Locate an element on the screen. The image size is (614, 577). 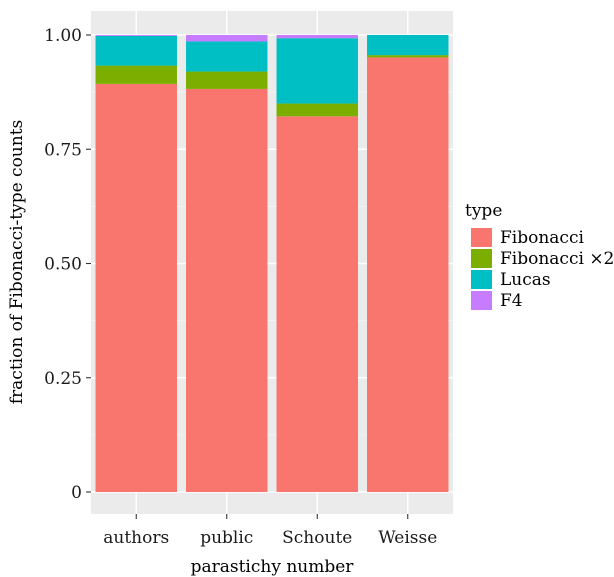
x-axis: authors public Schoute Weisse is located at coordinates (270, 531).